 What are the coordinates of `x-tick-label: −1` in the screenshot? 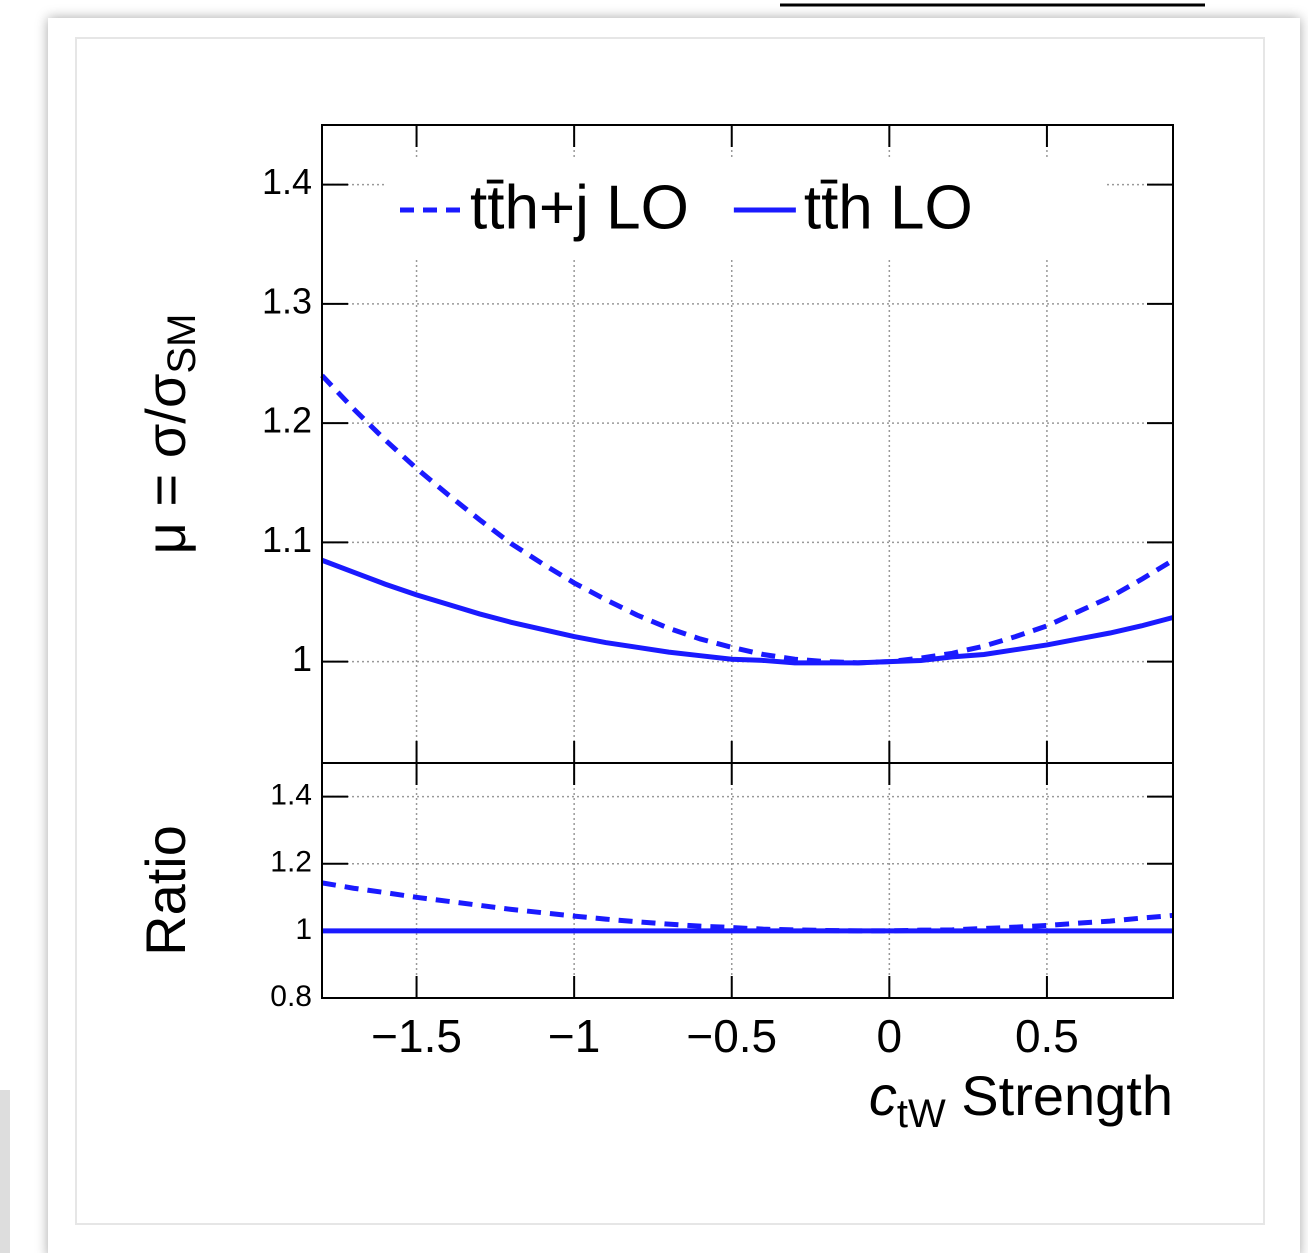 It's located at (574, 1036).